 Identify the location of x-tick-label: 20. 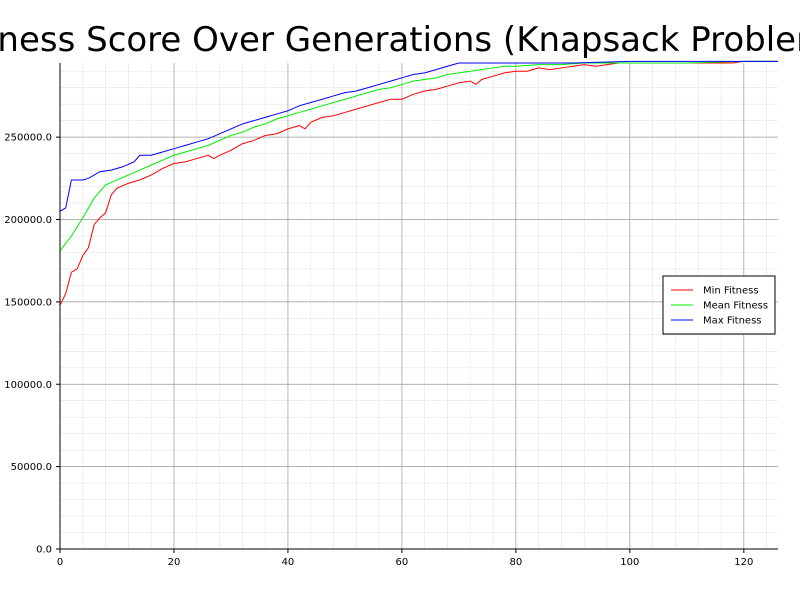
(174, 562).